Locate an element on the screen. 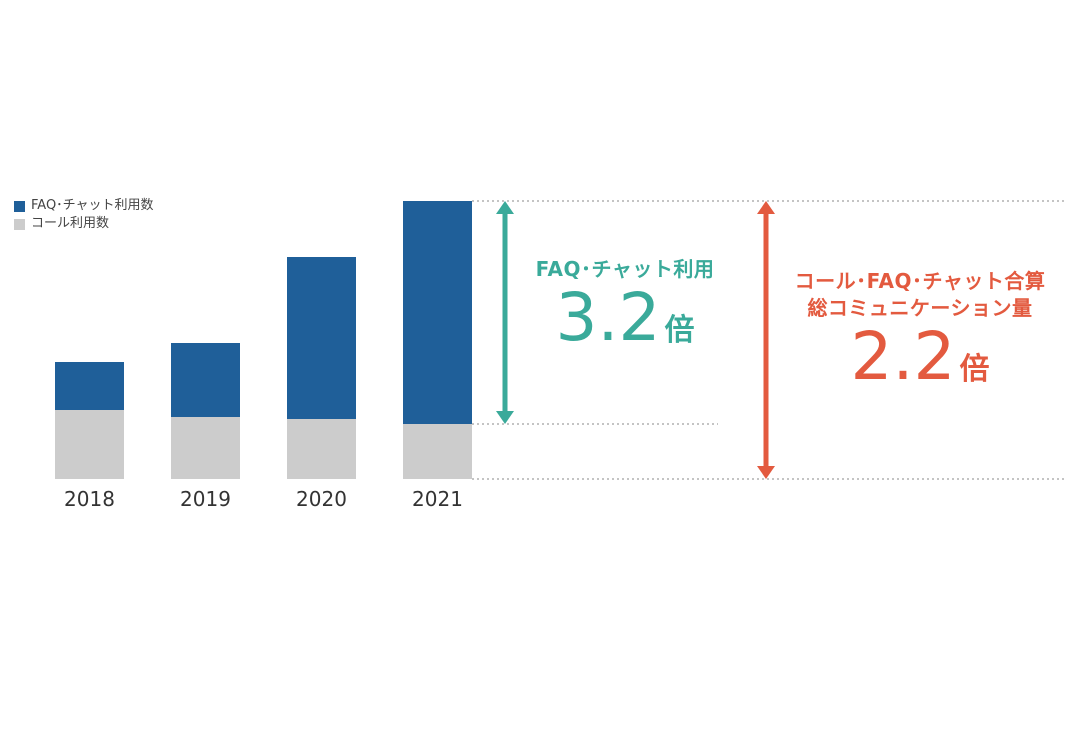 This screenshot has width=1090, height=748. legend-swatch-faq is located at coordinates (19, 206).